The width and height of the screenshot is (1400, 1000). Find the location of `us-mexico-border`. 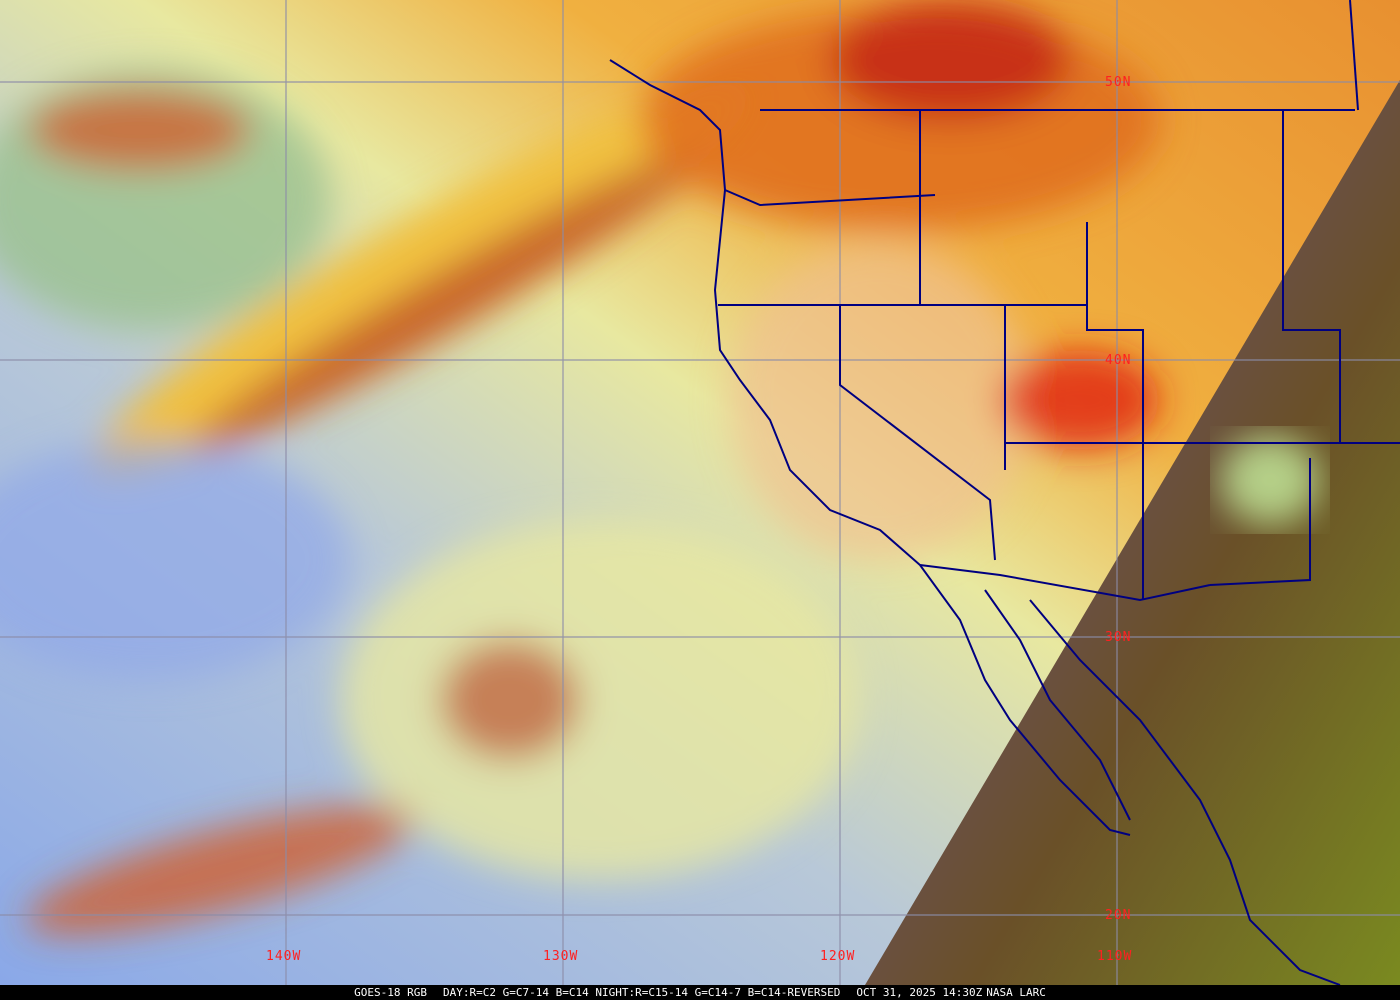

us-mexico-border is located at coordinates (1065, 583).